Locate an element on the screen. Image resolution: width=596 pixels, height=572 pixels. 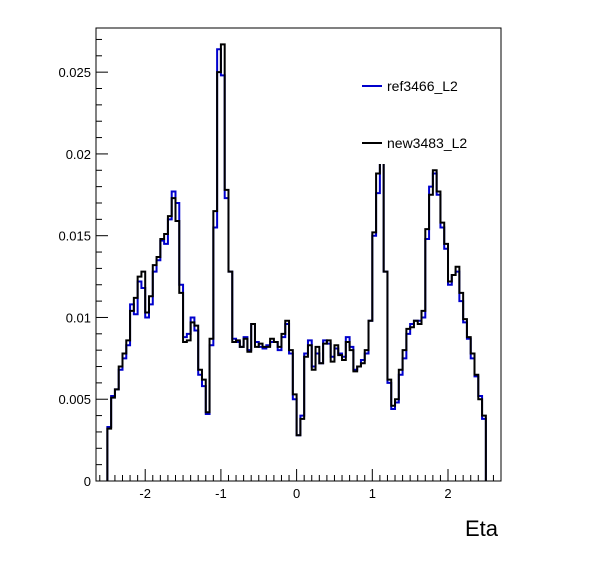
x-axis-title: Eta is located at coordinates (482, 528).